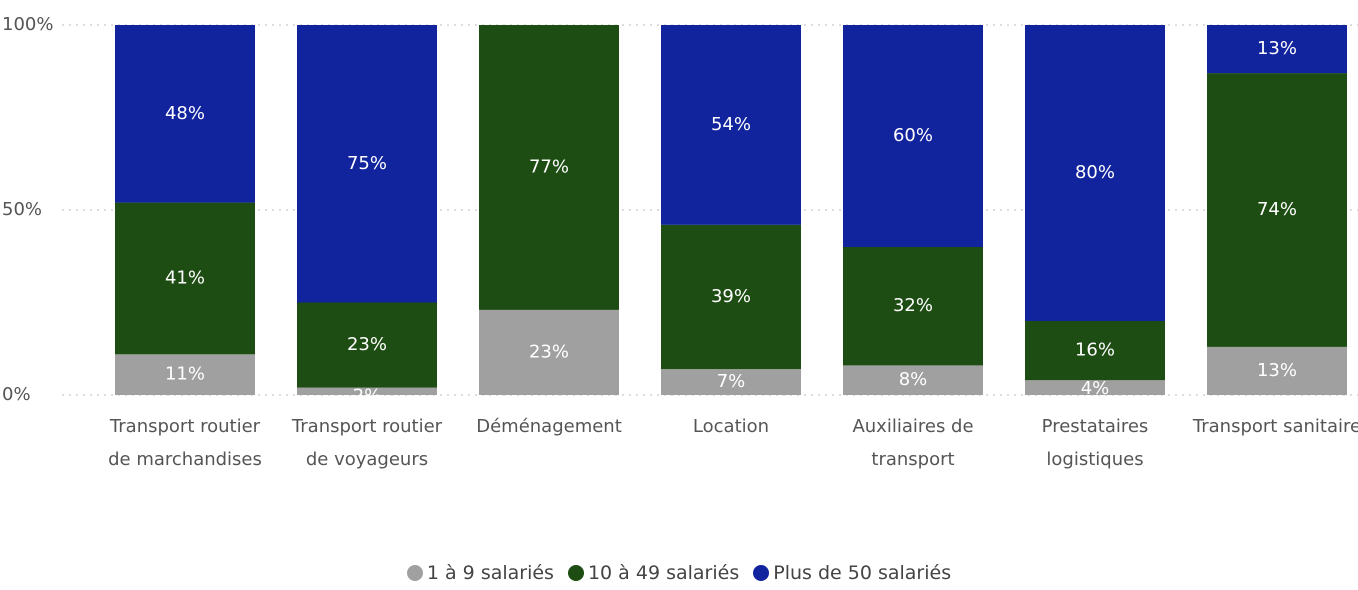 This screenshot has width=1358, height=590. What do you see at coordinates (913, 443) in the screenshot?
I see `x-tick-label: Auxiliaires de transport` at bounding box center [913, 443].